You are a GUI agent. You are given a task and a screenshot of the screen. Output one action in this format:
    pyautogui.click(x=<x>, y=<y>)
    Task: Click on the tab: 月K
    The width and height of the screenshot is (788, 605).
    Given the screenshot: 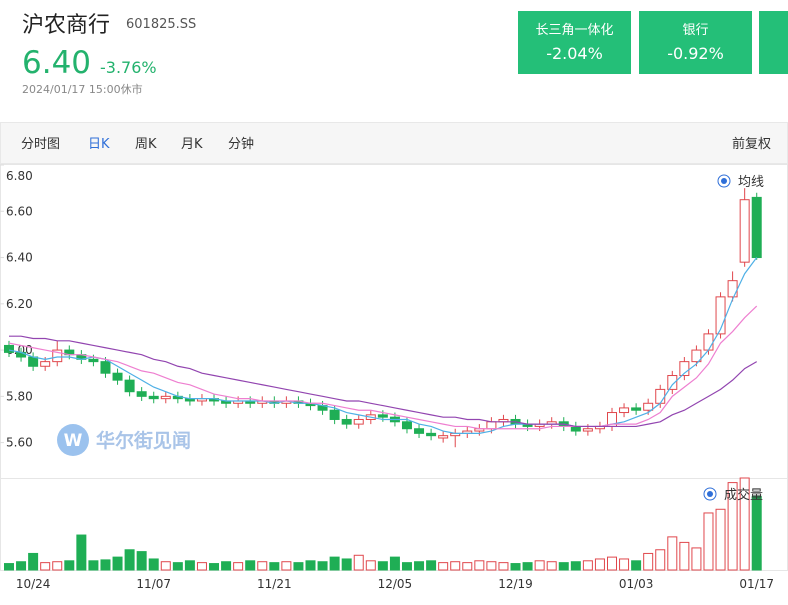 What is the action you would take?
    pyautogui.click(x=192, y=144)
    